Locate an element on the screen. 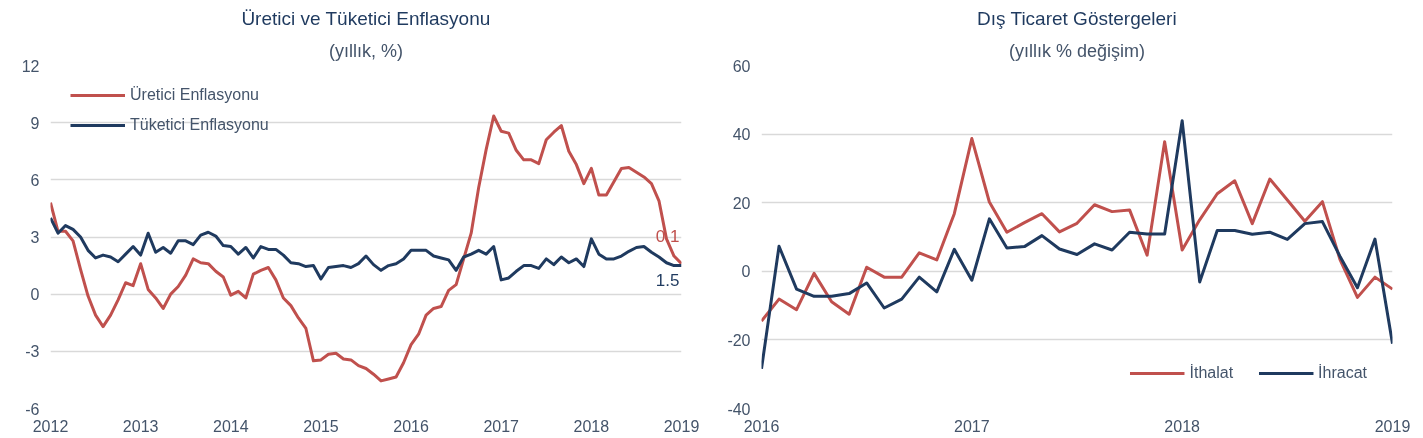  y-tick-label: -6 is located at coordinates (32, 409).